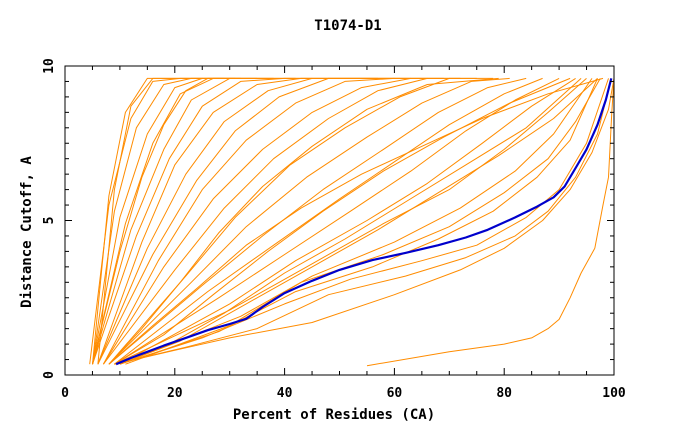  Describe the element at coordinates (49, 375) in the screenshot. I see `y-tick-label: 0` at that location.